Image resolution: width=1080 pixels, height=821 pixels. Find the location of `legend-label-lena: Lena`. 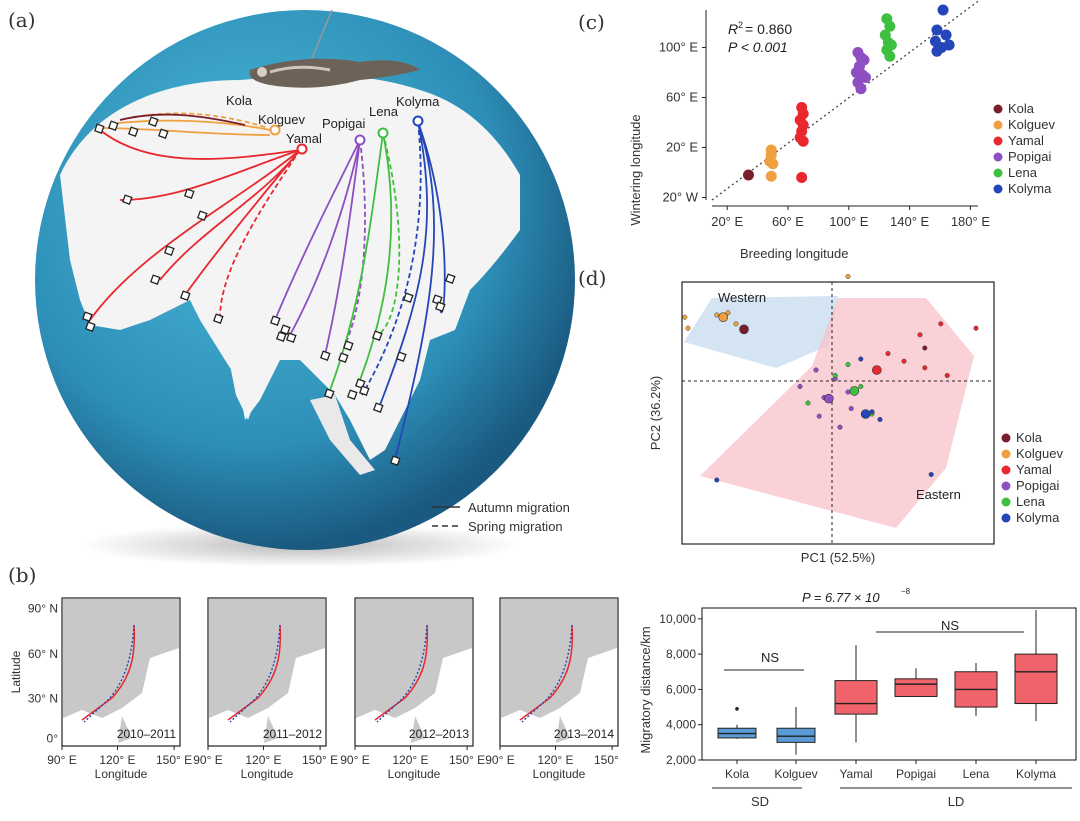

legend-label-lena: Lena is located at coordinates (1031, 501).